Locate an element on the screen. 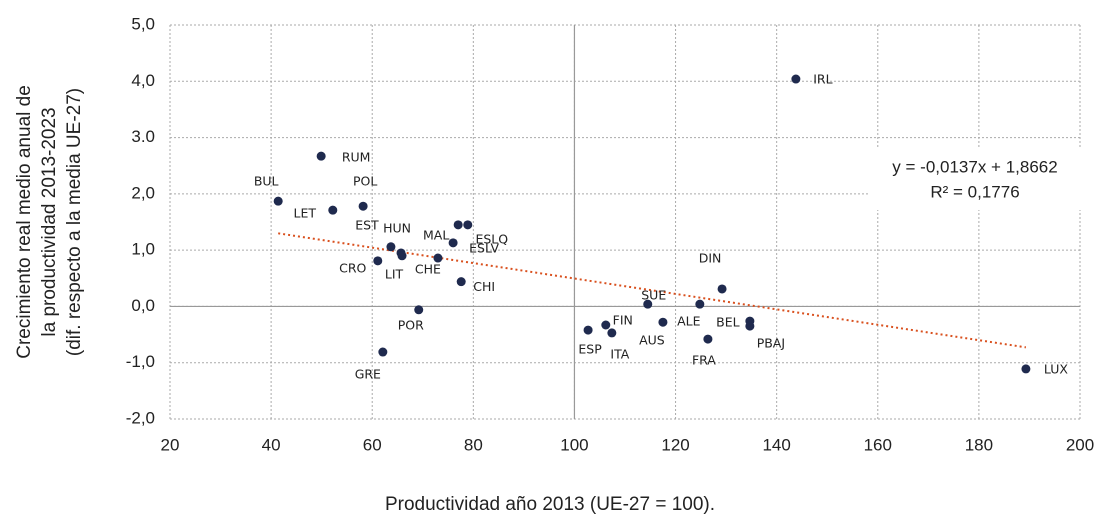  point-label: SUE is located at coordinates (653, 295).